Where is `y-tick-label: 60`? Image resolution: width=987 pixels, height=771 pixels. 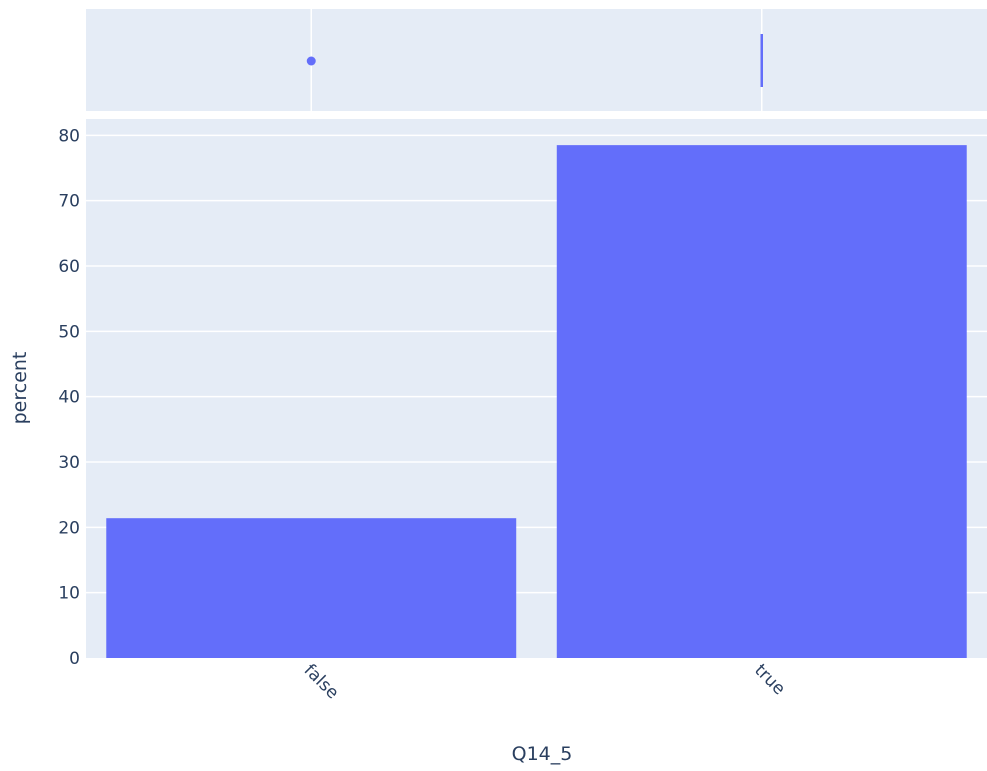 y-tick-label: 60 is located at coordinates (69, 267).